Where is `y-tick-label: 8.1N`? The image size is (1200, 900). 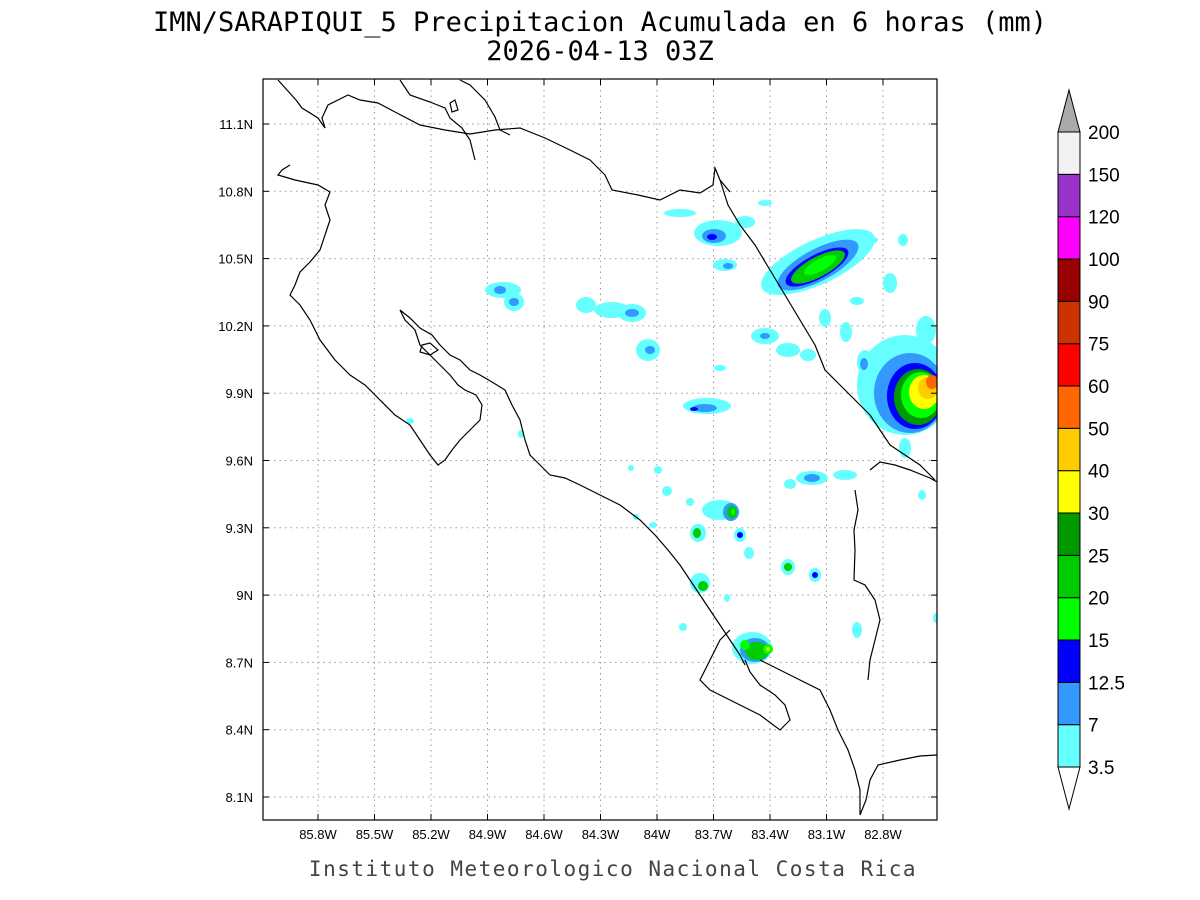 y-tick-label: 8.1N is located at coordinates (239, 797).